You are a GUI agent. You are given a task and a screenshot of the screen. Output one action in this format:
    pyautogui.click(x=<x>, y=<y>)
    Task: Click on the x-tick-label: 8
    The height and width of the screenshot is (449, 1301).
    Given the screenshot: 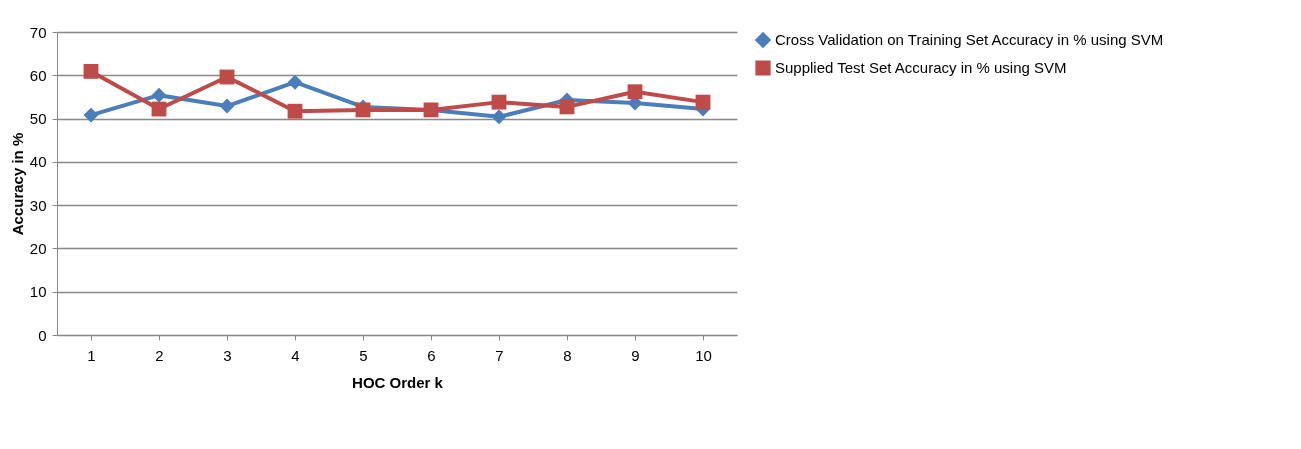 What is the action you would take?
    pyautogui.click(x=567, y=355)
    